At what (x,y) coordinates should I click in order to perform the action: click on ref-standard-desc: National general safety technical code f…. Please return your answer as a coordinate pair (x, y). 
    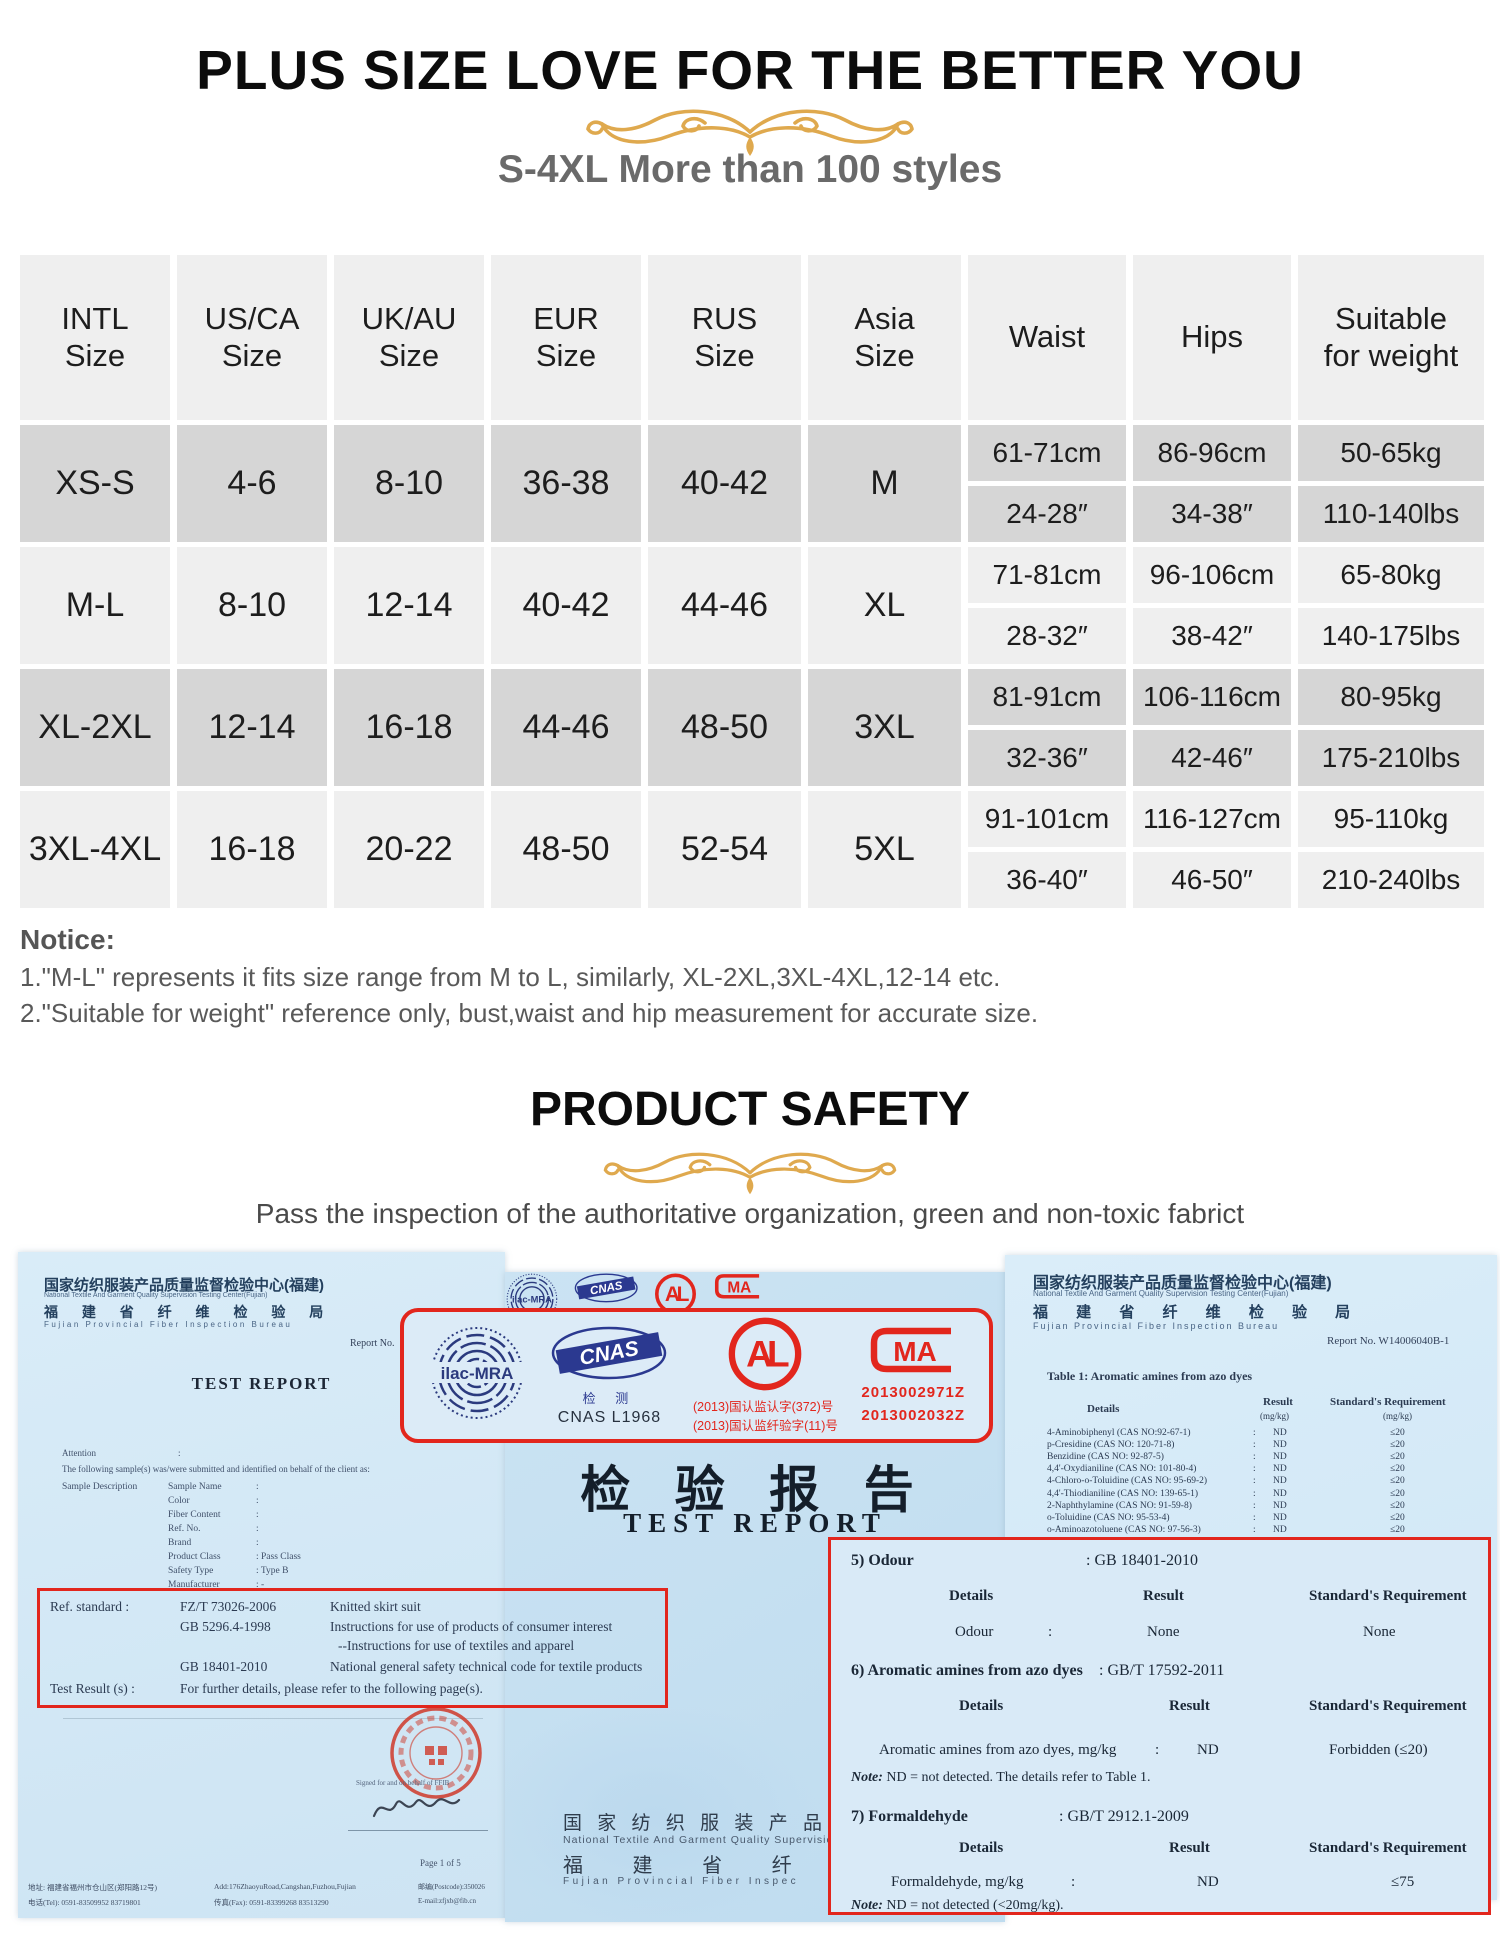
    Looking at the image, I should click on (486, 1666).